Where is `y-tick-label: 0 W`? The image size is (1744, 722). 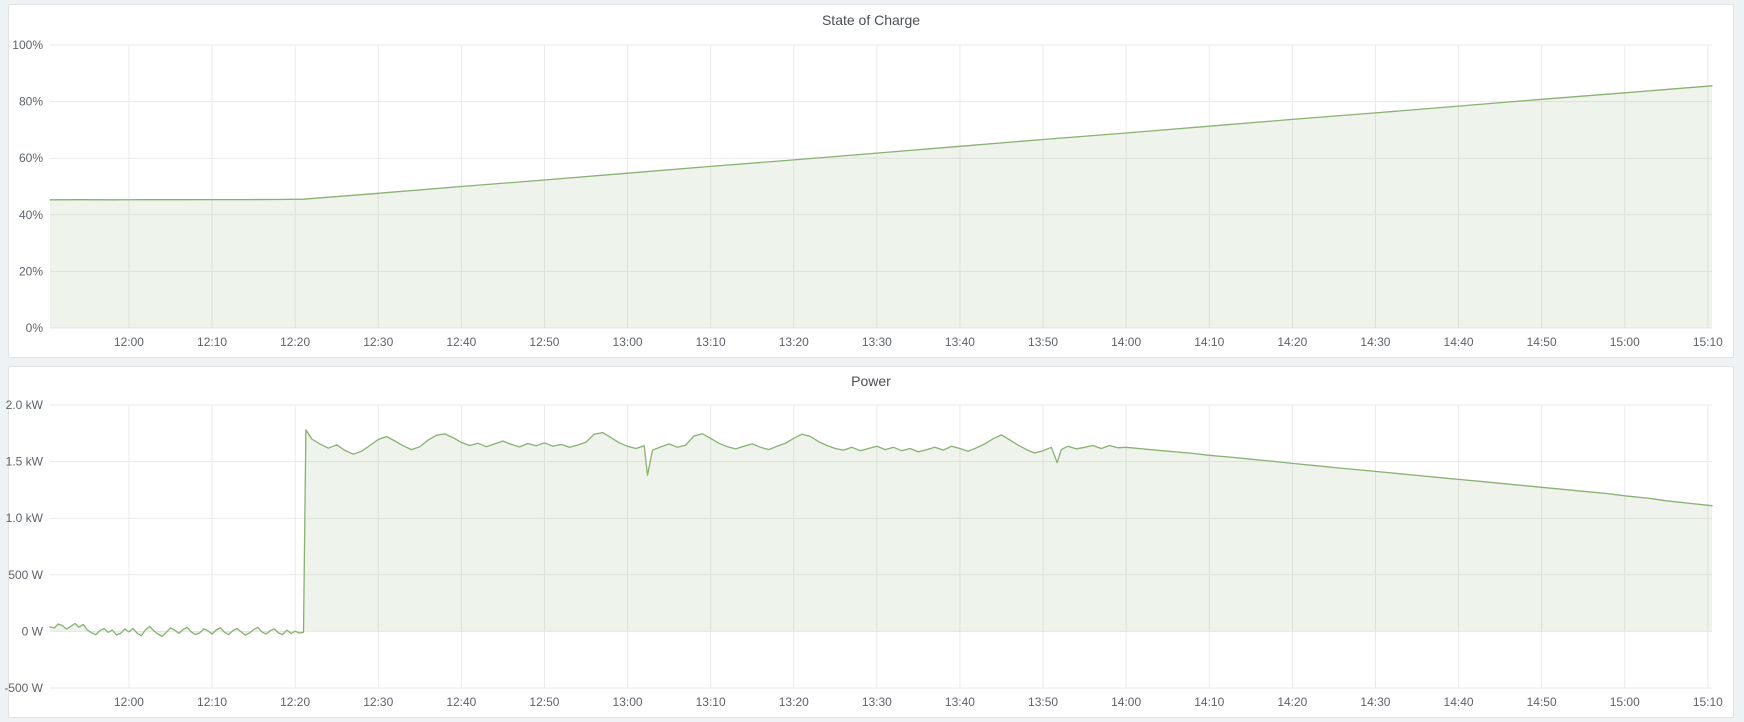 y-tick-label: 0 W is located at coordinates (33, 631).